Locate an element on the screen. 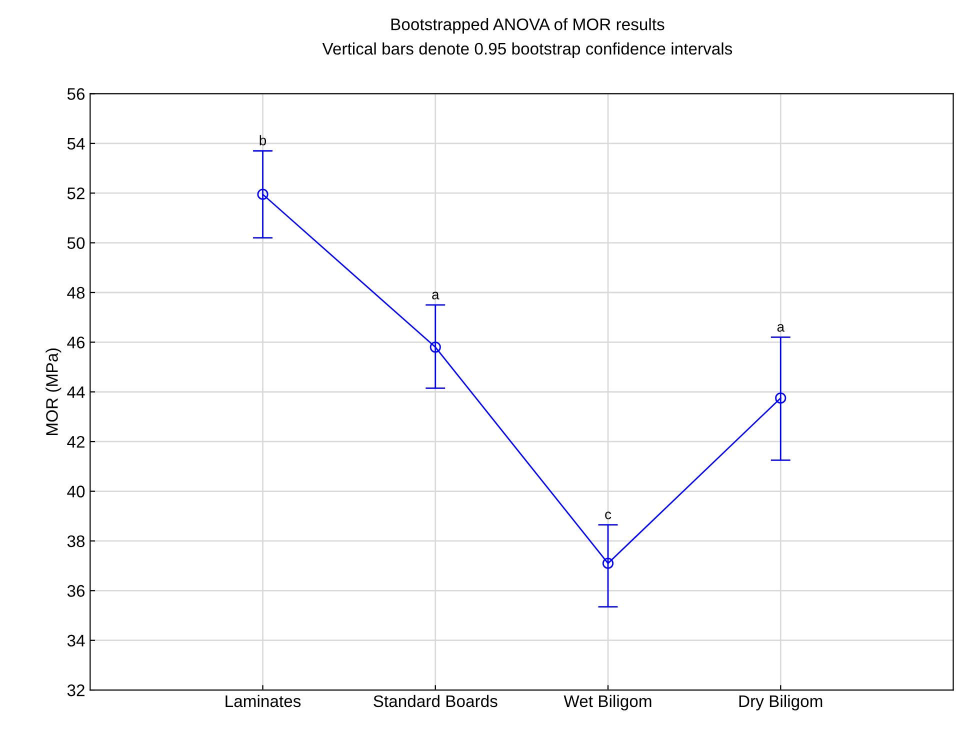 The width and height of the screenshot is (959, 738). x-tick-label: Standard Boards is located at coordinates (436, 701).